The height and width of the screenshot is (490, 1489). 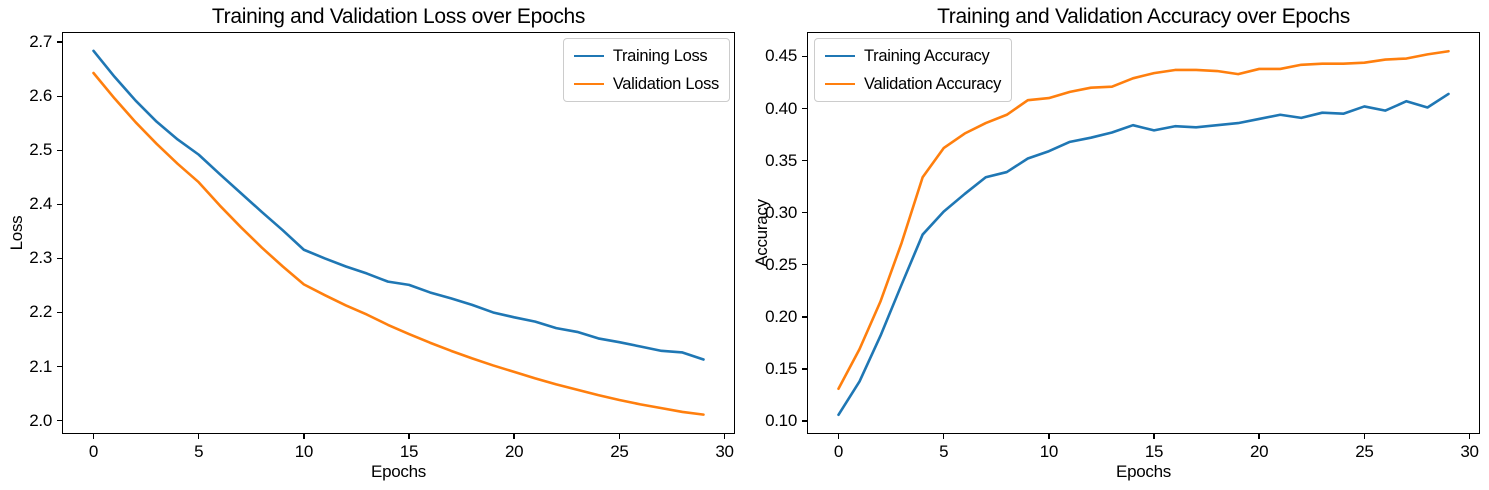 What do you see at coordinates (40, 150) in the screenshot?
I see `y-tick-label: 2.5` at bounding box center [40, 150].